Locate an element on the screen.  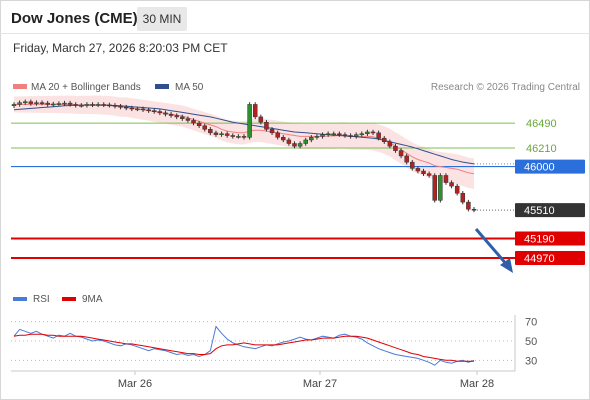
rsi-legend-label: RSI is located at coordinates (41, 299).